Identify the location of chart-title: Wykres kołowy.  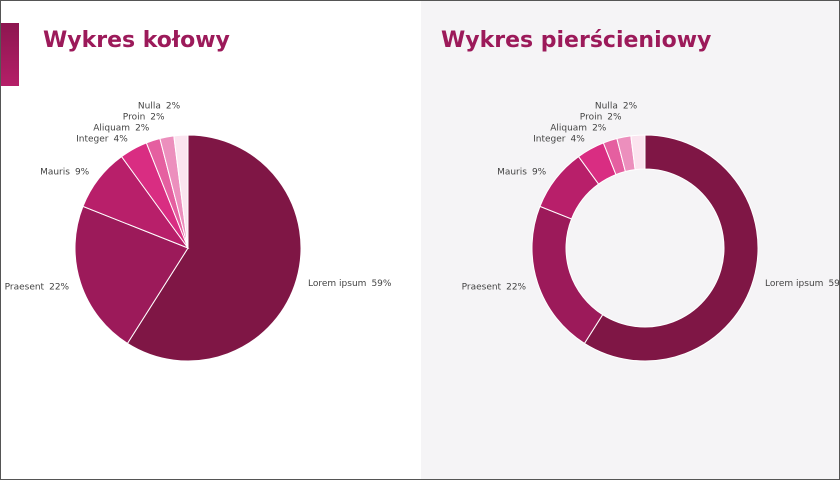
(136, 40).